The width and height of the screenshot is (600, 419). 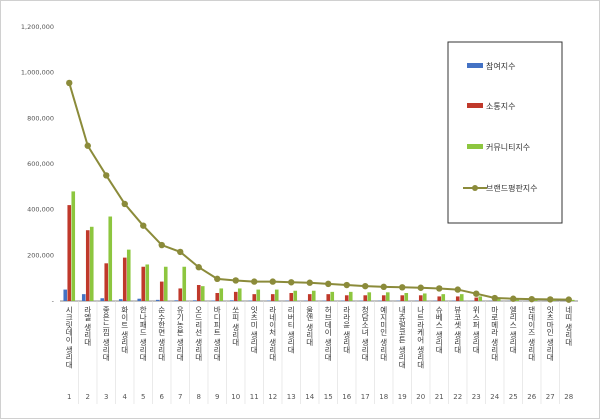 I want to click on category-label: 오드리선 생리대, so click(x=198, y=334).